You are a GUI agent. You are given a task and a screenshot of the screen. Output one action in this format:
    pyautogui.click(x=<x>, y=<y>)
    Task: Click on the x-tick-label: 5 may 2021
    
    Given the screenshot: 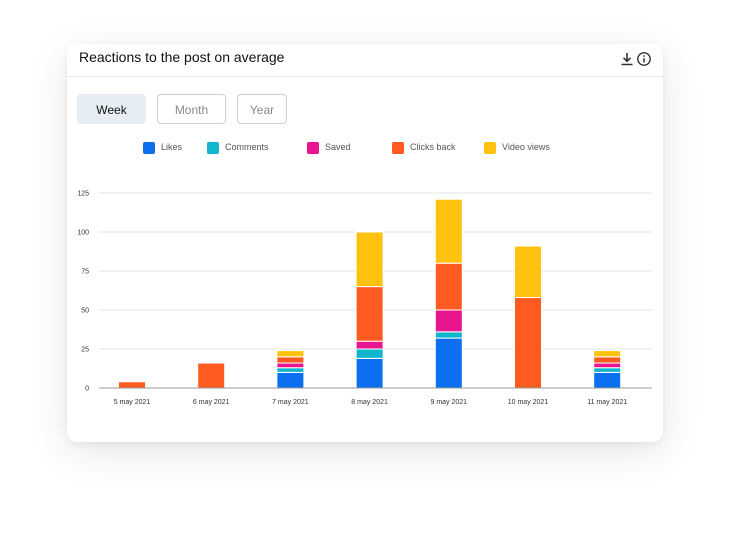 What is the action you would take?
    pyautogui.click(x=132, y=402)
    